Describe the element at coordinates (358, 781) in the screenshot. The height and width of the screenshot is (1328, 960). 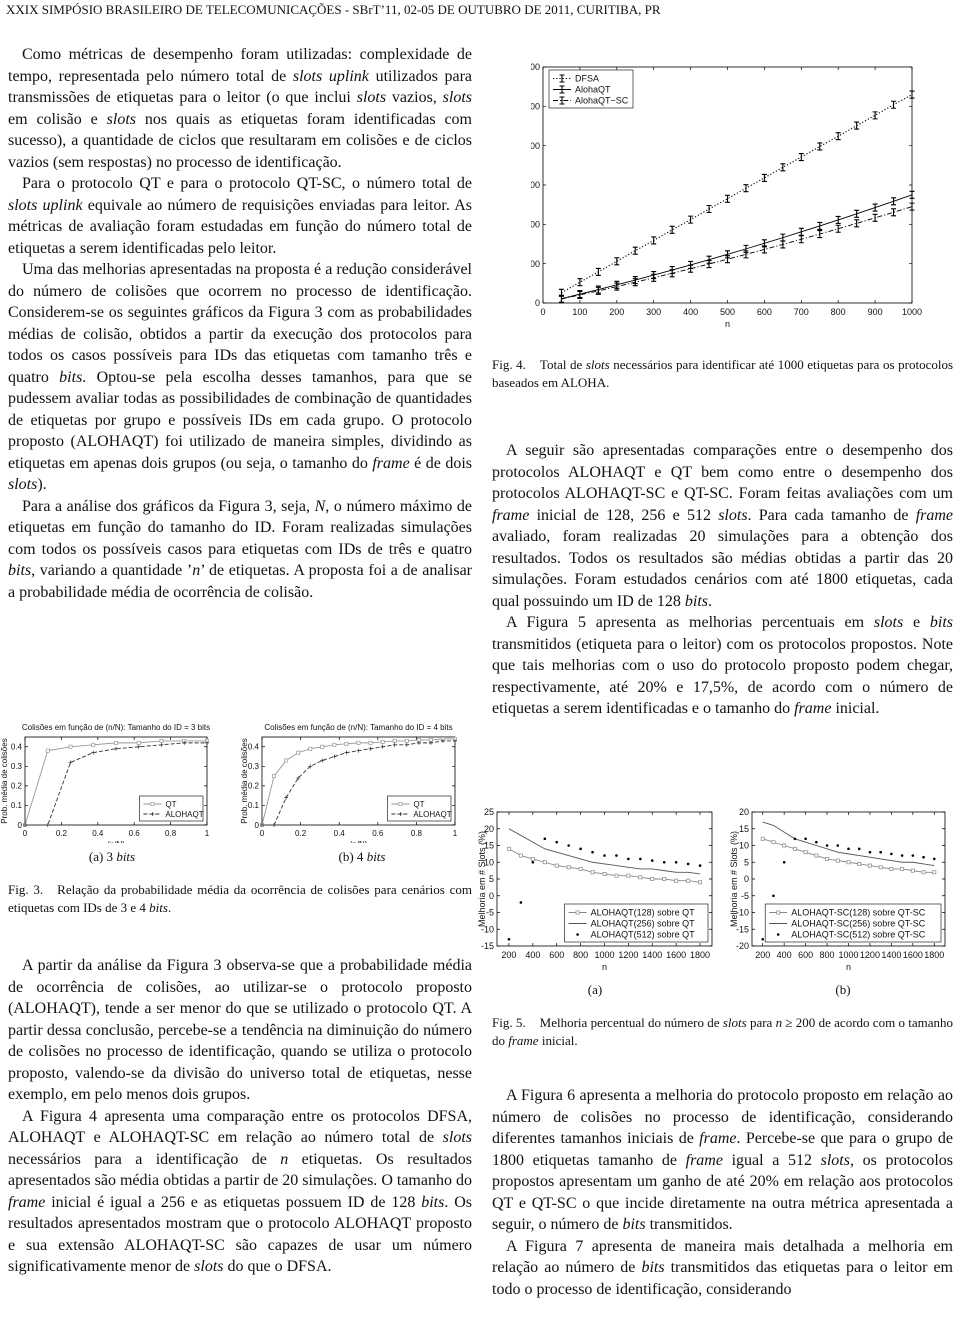
I see `plot-frame` at that location.